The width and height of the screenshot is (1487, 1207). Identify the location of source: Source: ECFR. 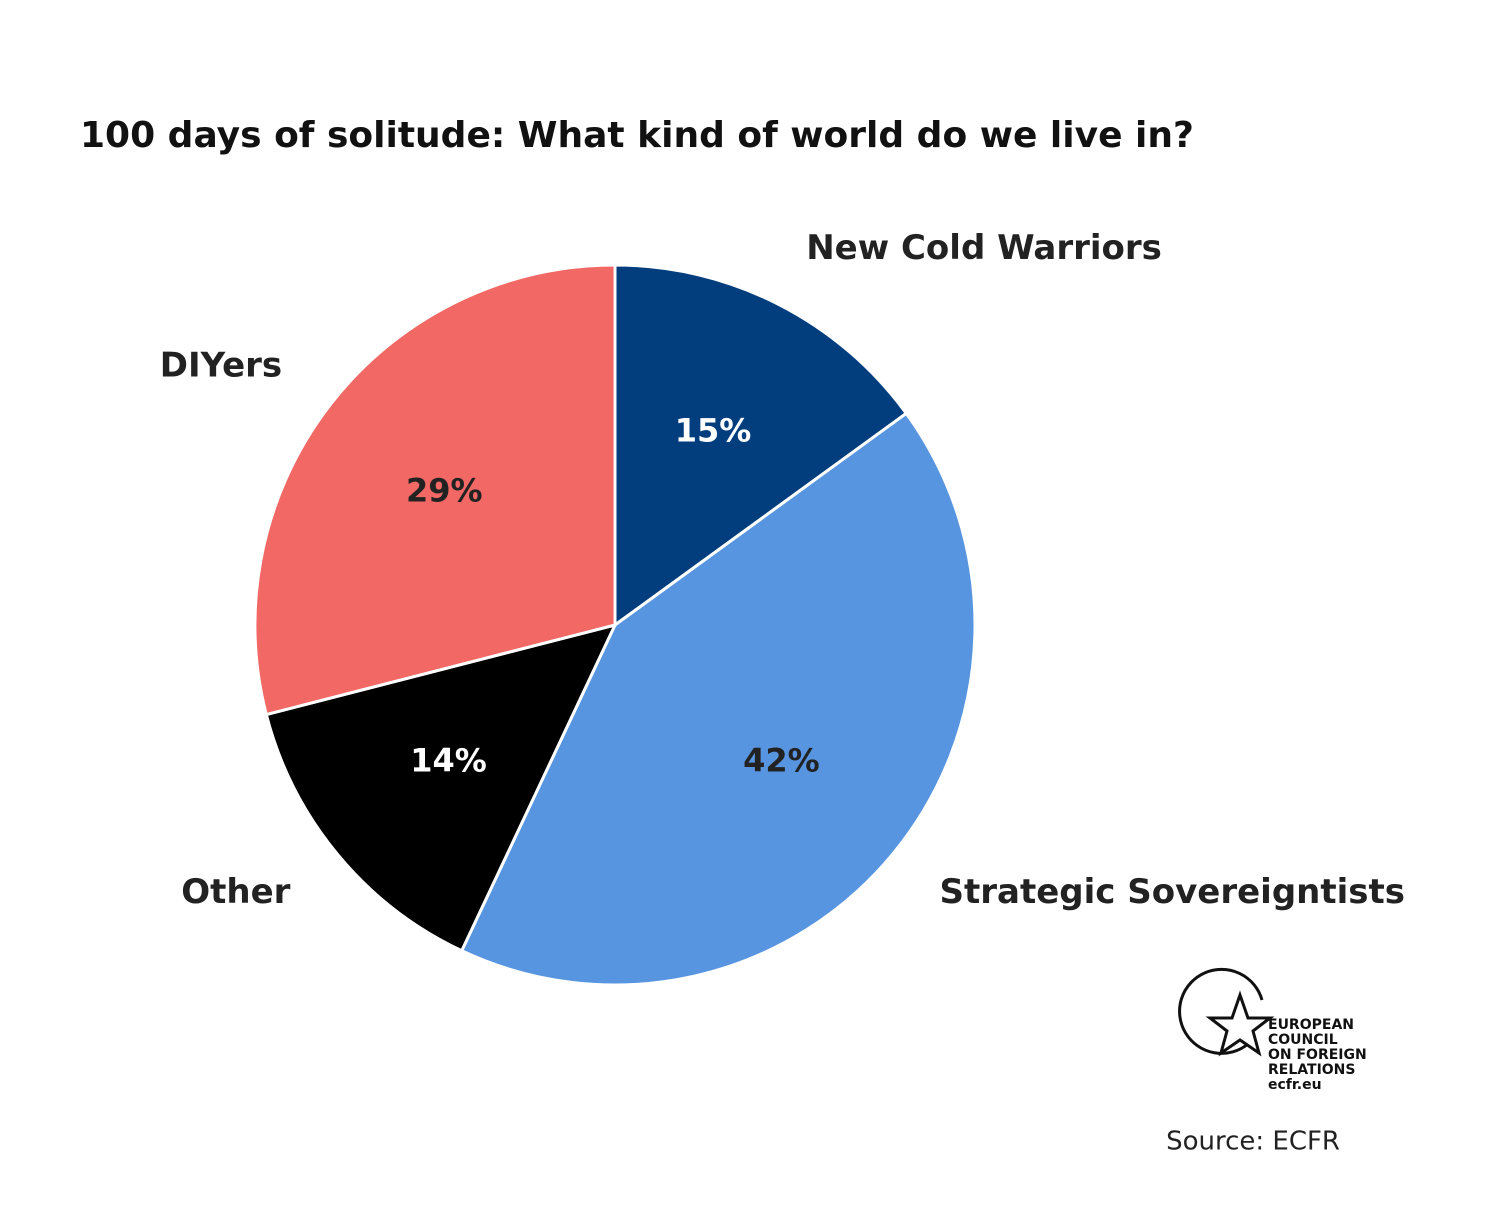
(1253, 1142).